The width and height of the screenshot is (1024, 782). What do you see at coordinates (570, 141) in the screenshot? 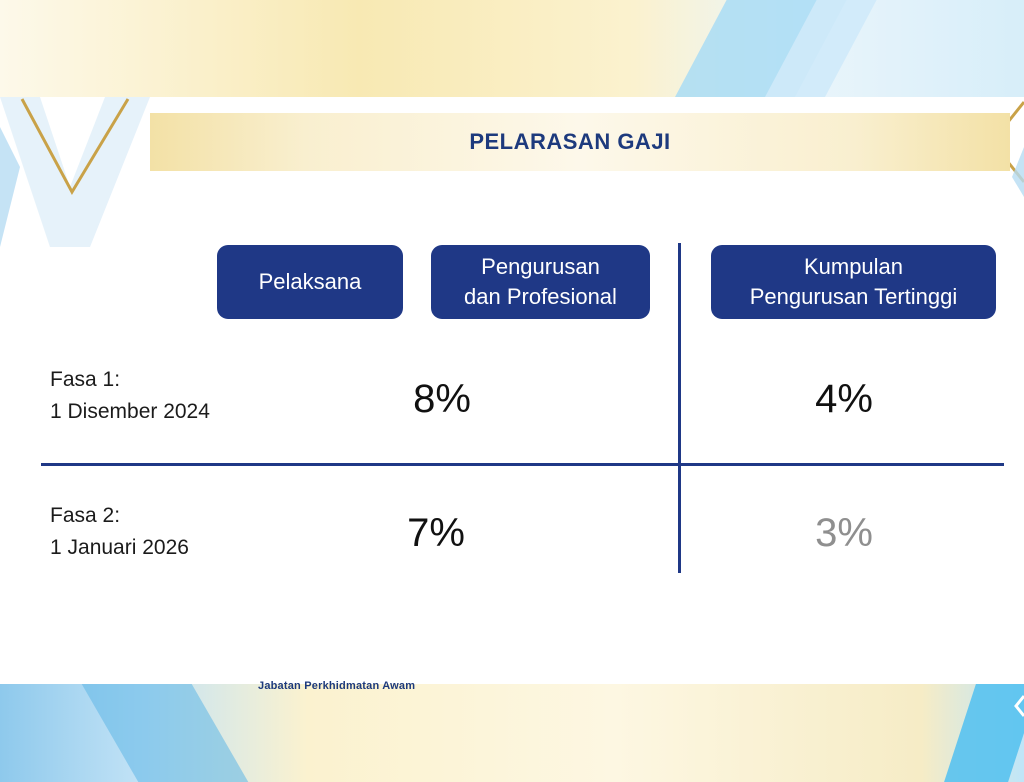
I see `slide-title: PELARASAN GAJI` at bounding box center [570, 141].